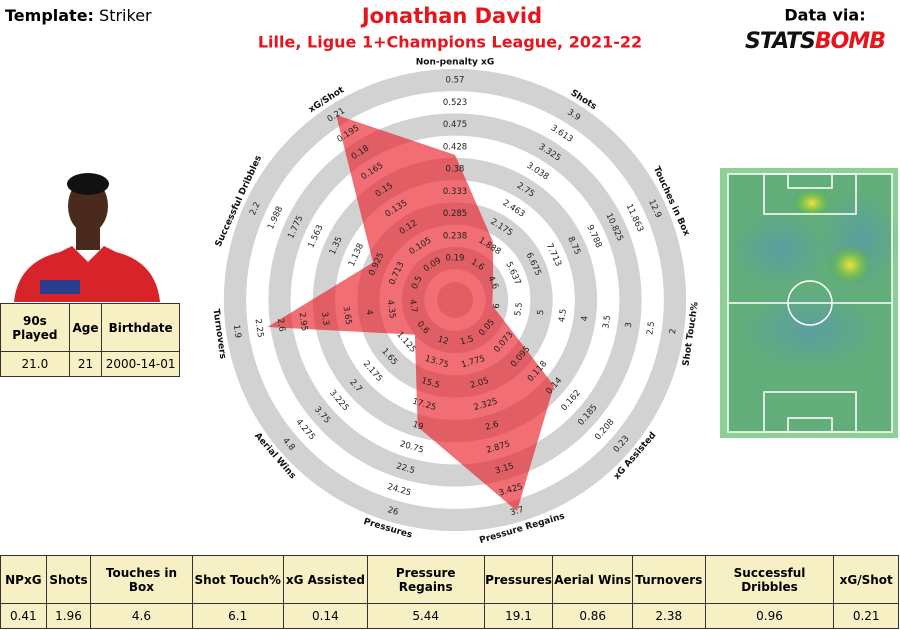  Describe the element at coordinates (417, 426) in the screenshot. I see `tick-label: 19` at that location.